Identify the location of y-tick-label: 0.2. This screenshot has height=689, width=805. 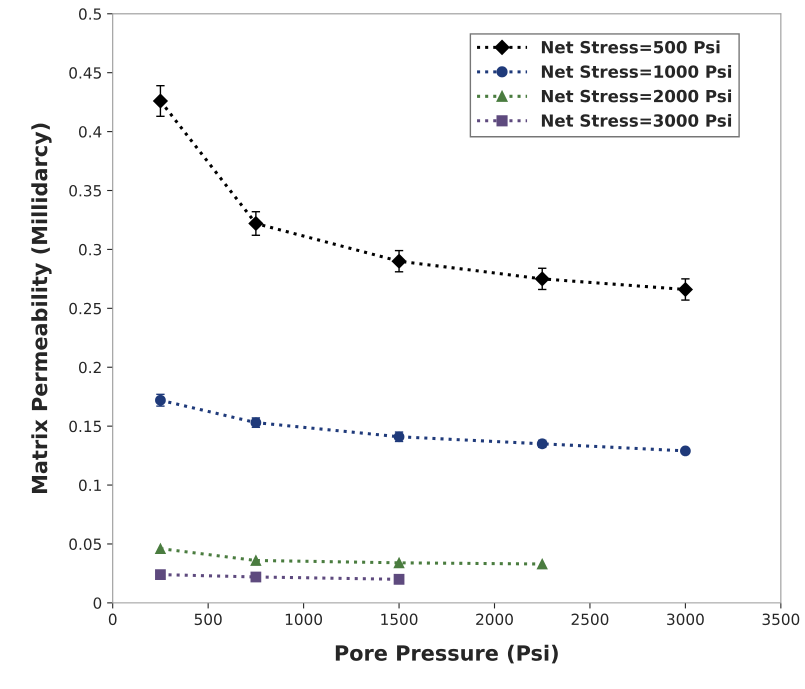
(89, 368).